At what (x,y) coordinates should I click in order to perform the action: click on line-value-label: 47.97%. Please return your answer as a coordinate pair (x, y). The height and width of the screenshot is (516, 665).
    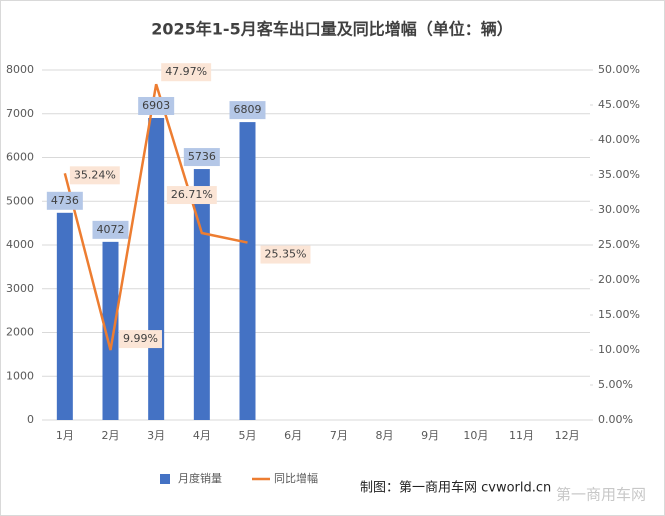
    Looking at the image, I should click on (186, 71).